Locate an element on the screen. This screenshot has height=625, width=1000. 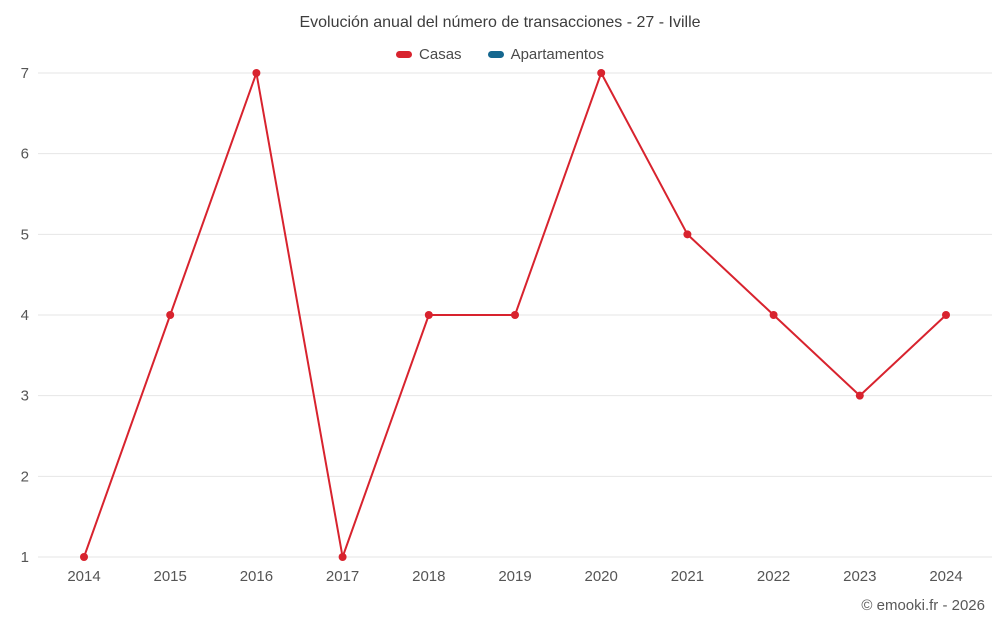
attribution-text: © emooki.fr - 2026 is located at coordinates (923, 605).